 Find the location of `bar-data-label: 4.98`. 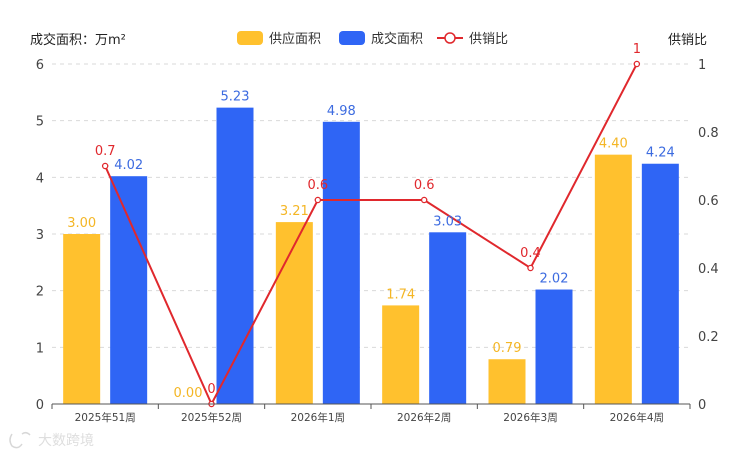

bar-data-label: 4.98 is located at coordinates (341, 111).